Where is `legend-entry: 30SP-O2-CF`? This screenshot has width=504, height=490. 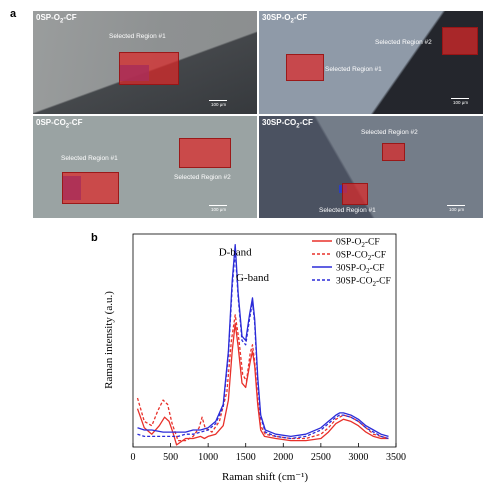 legend-entry: 30SP-O2-CF is located at coordinates (360, 270).